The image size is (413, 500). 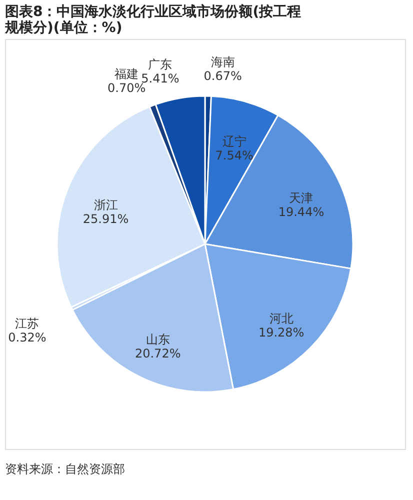 I want to click on slice-label: 福建, so click(x=126, y=73).